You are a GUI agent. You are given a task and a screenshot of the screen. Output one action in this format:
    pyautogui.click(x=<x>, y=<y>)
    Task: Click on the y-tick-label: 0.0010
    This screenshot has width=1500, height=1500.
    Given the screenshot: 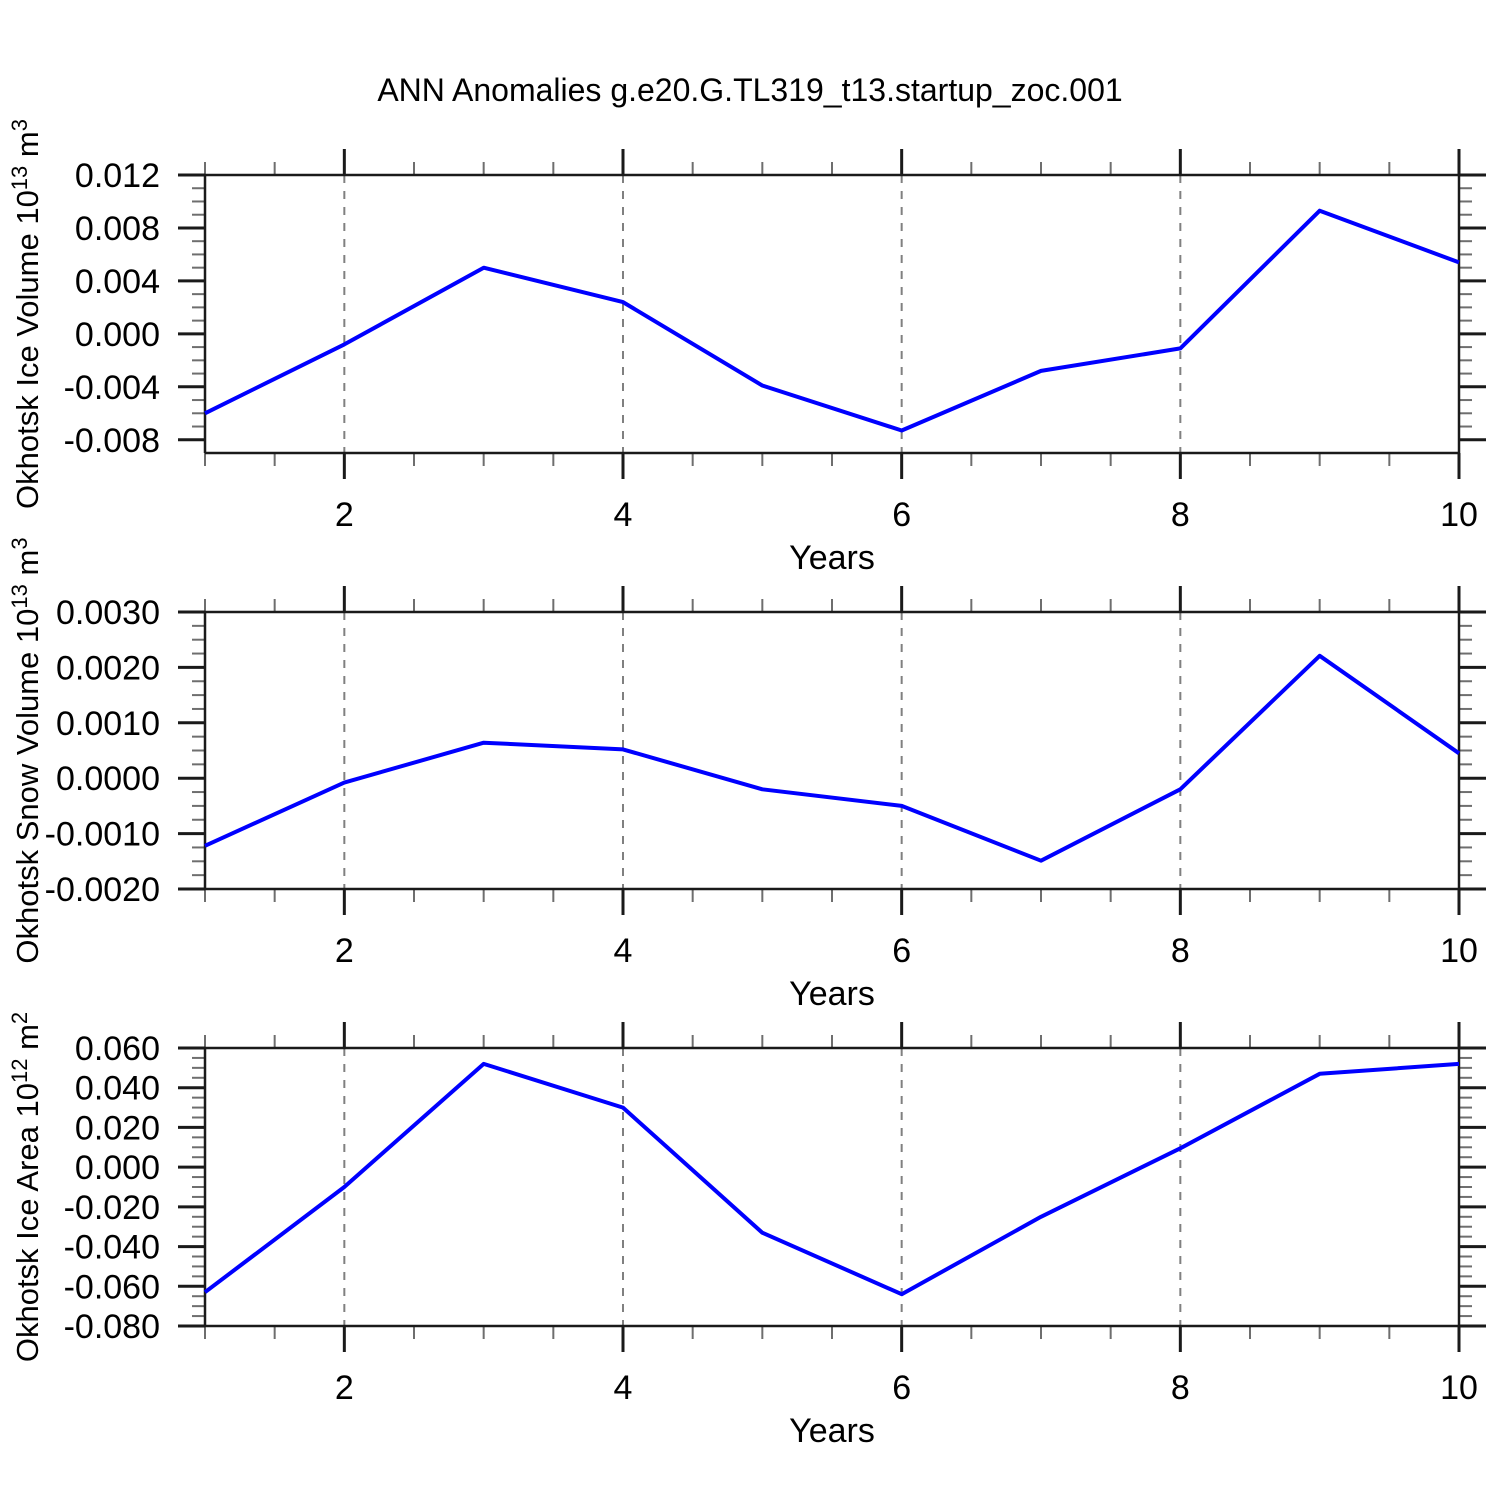 What is the action you would take?
    pyautogui.click(x=108, y=724)
    